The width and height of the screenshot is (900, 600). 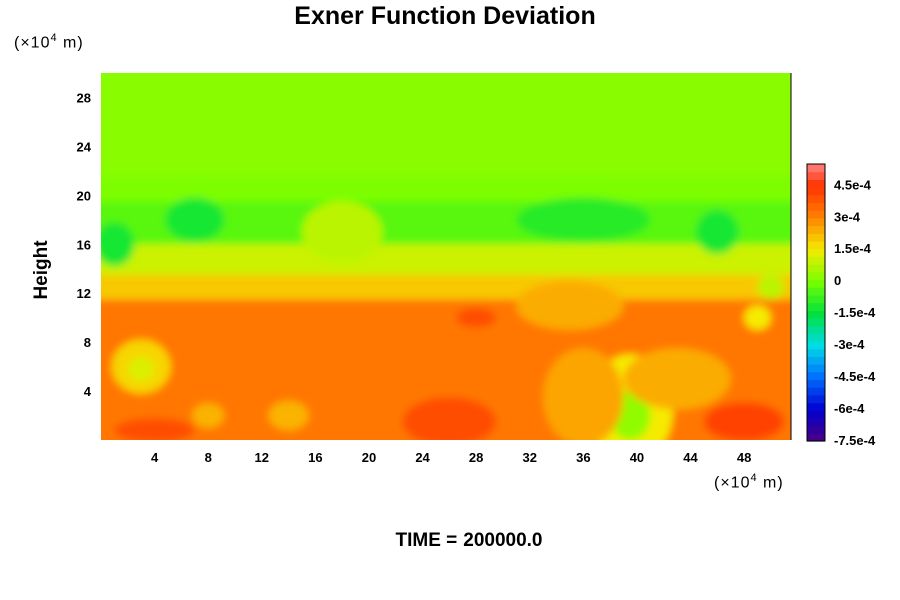 I want to click on colorbar-tick-label: -7.5e-4, so click(x=855, y=440).